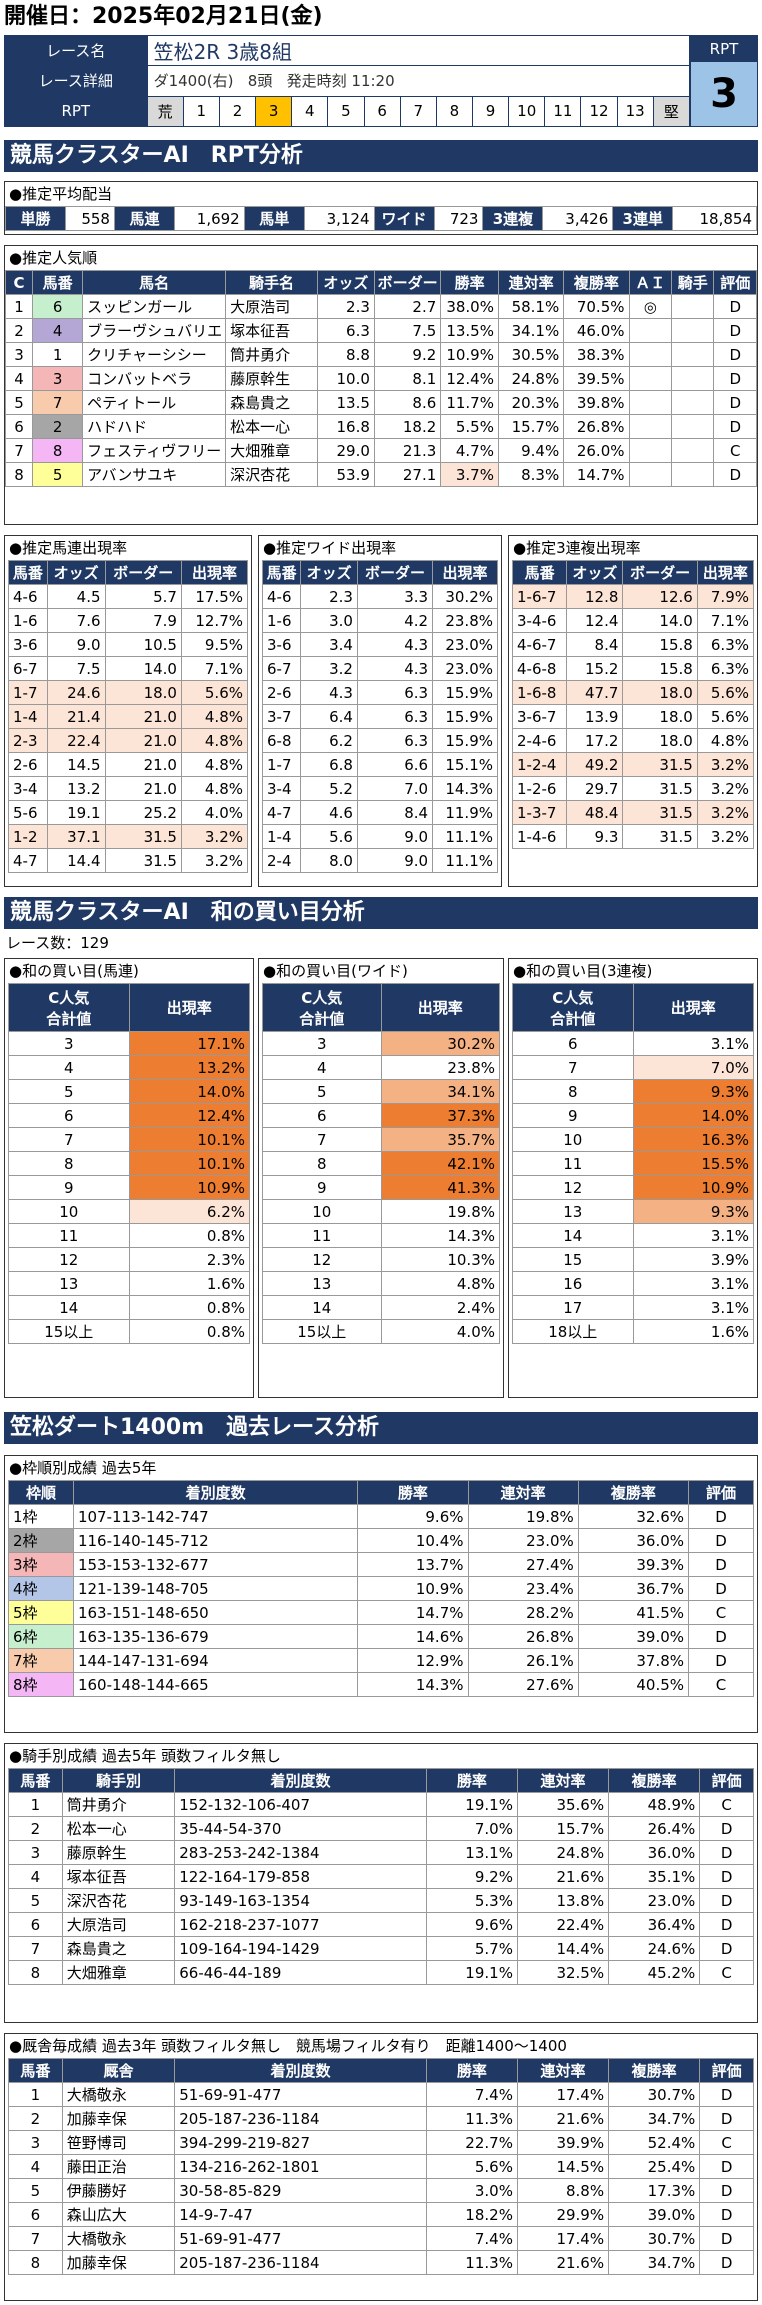 This screenshot has width=762, height=2305. I want to click on table-row: 3 1 クリチャーシシー 筒井勇介 8.8 9.2 10.9% 30.5% 38.3% D, so click(380, 354).